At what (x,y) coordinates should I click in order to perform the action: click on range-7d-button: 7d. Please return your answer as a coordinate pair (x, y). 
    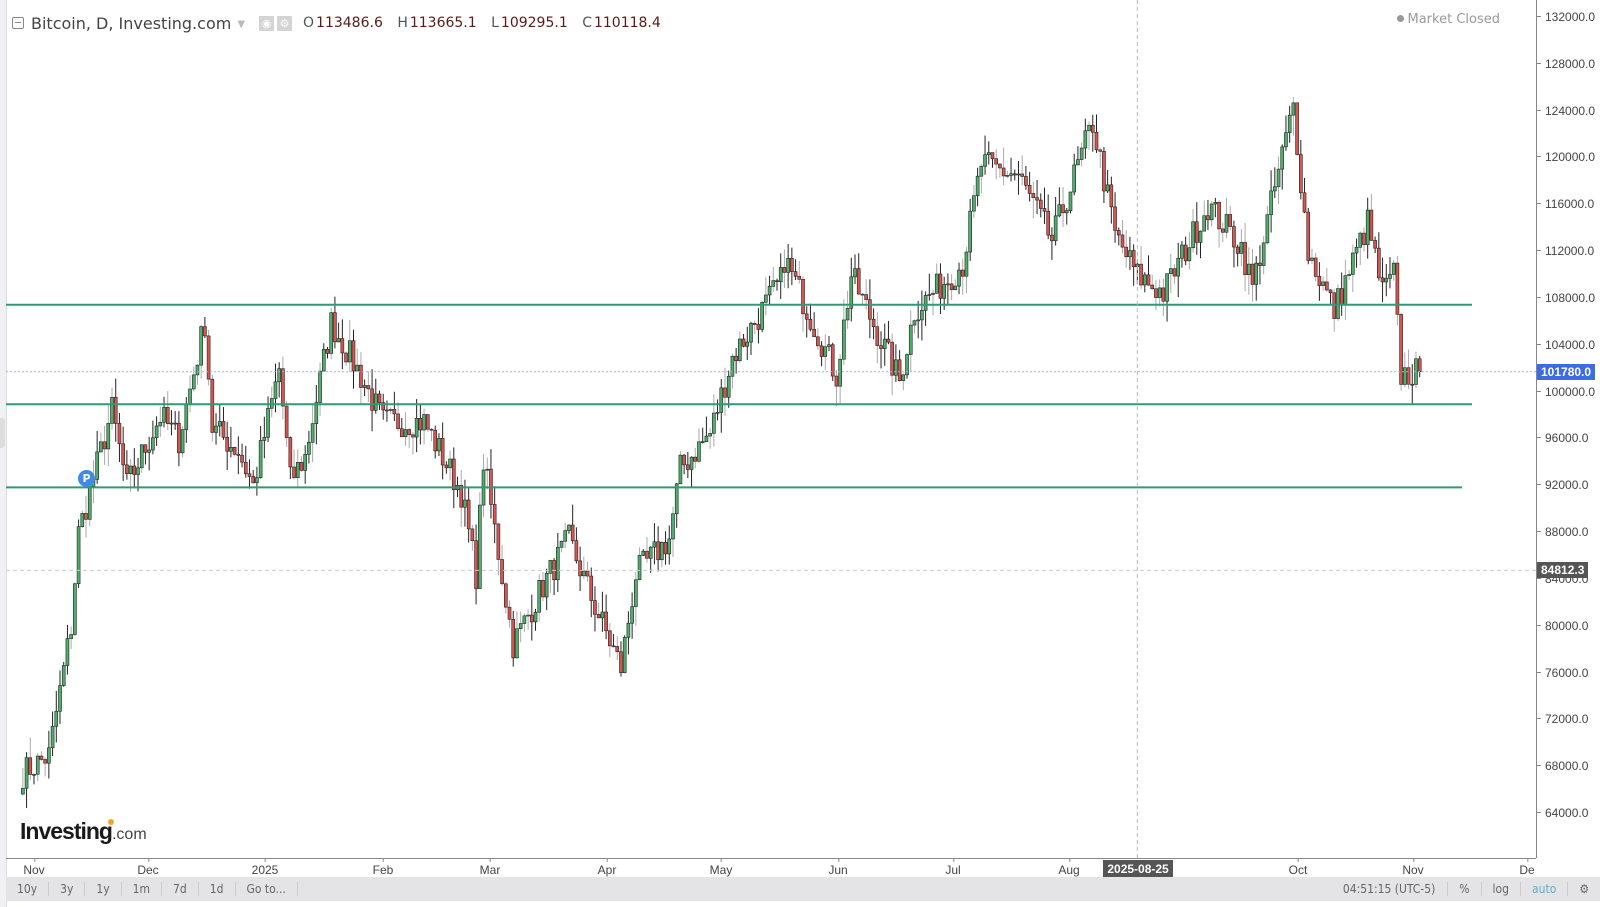
    Looking at the image, I should click on (180, 889).